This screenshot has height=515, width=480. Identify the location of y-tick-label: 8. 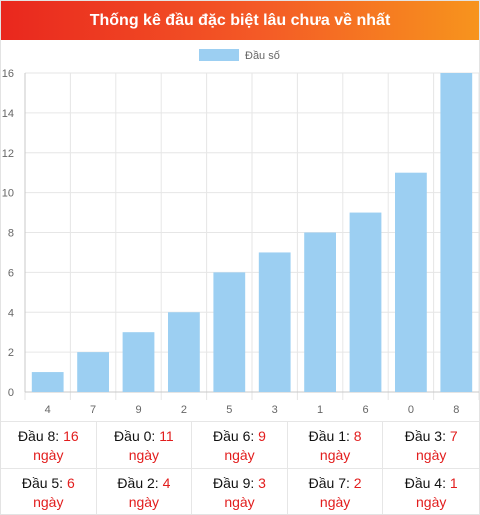
(11, 234).